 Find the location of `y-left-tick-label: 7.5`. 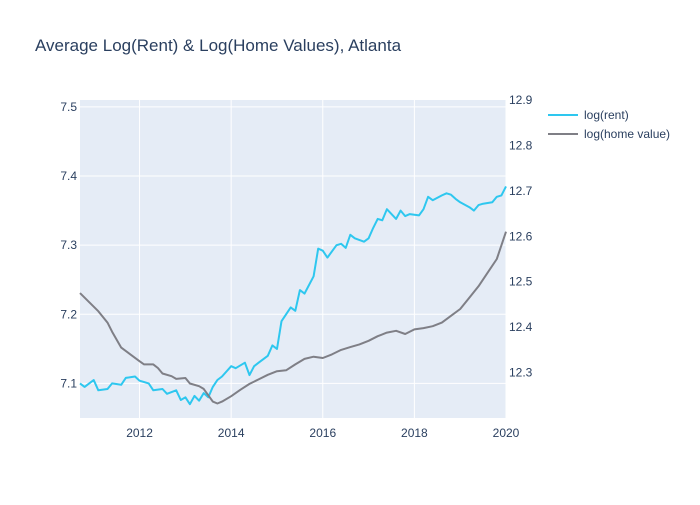

y-left-tick-label: 7.5 is located at coordinates (68, 107).